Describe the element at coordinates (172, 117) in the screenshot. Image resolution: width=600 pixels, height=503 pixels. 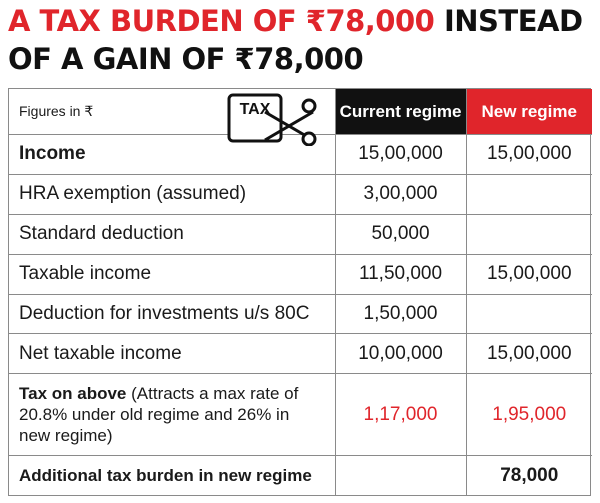
I see `figures-note-cell: Figures in ₹ TAX` at that location.